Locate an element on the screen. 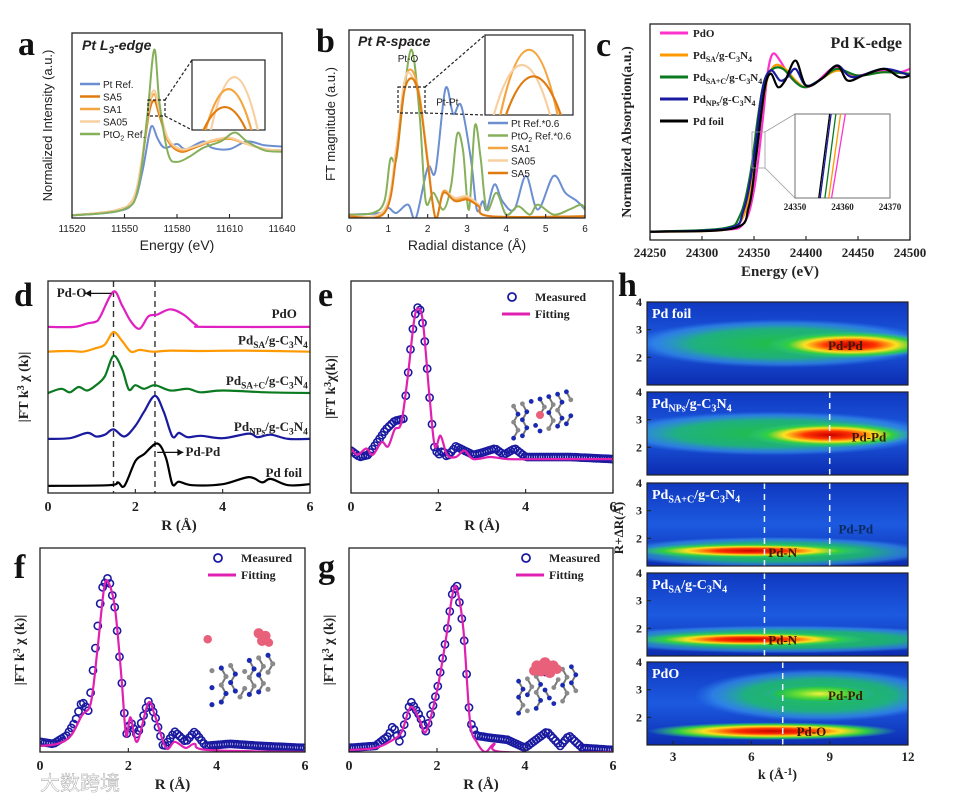 This screenshot has height=798, width=957. legend-label: Fitting is located at coordinates (566, 575).